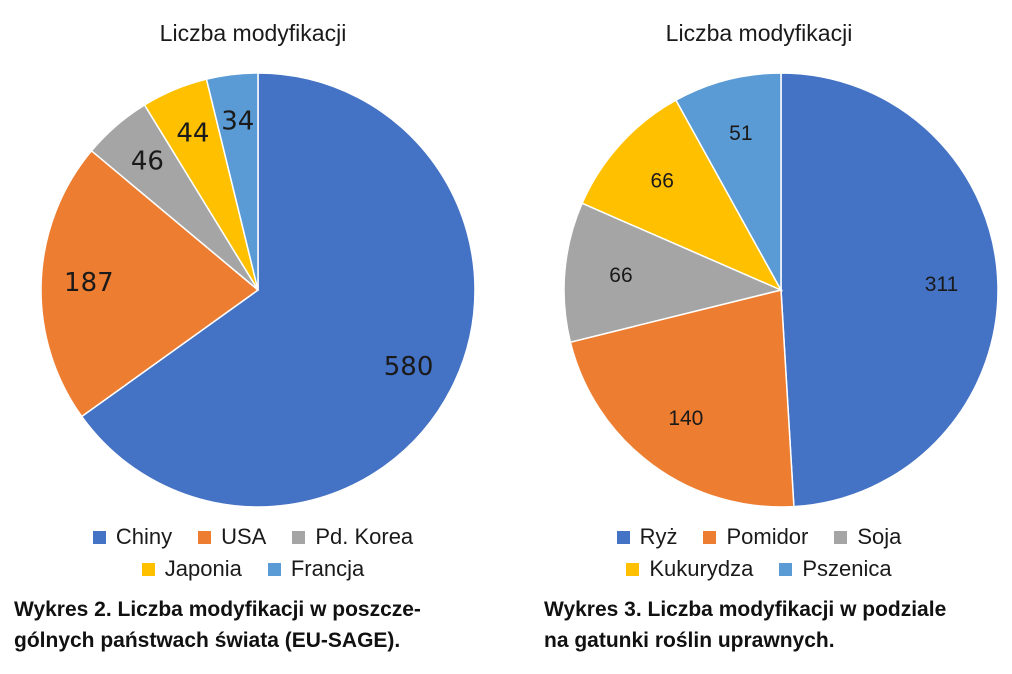  I want to click on legend-label: Kukurydza, so click(701, 568).